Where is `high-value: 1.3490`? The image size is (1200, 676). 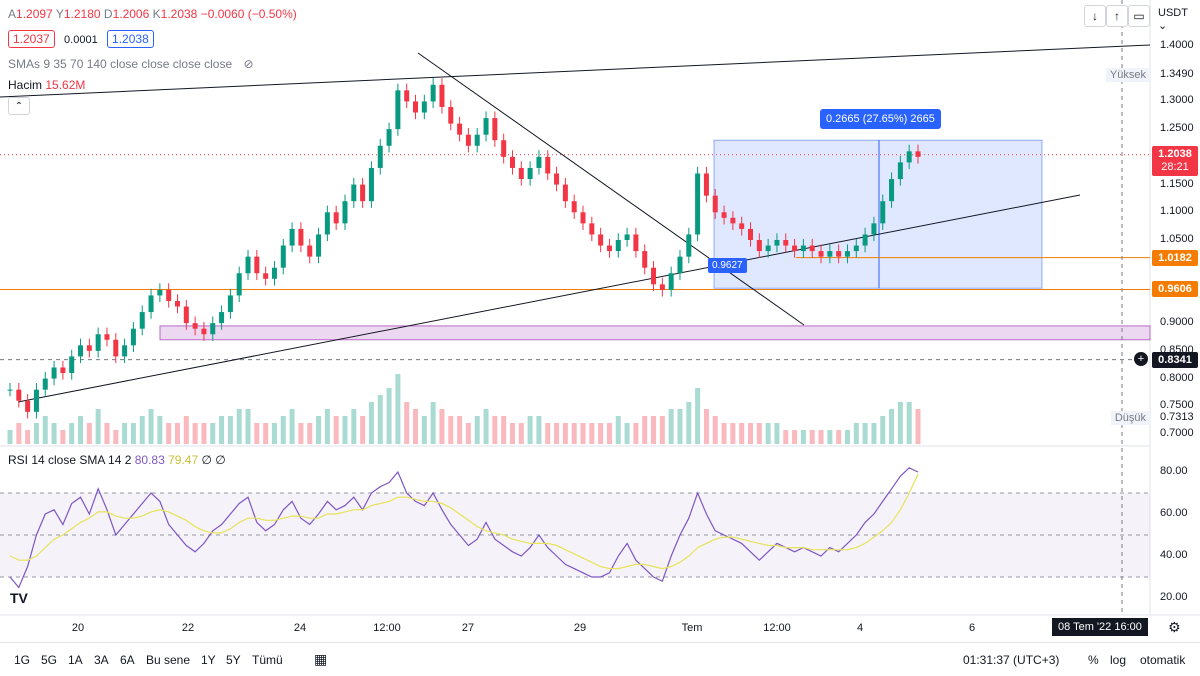
high-value: 1.3490 is located at coordinates (1177, 74).